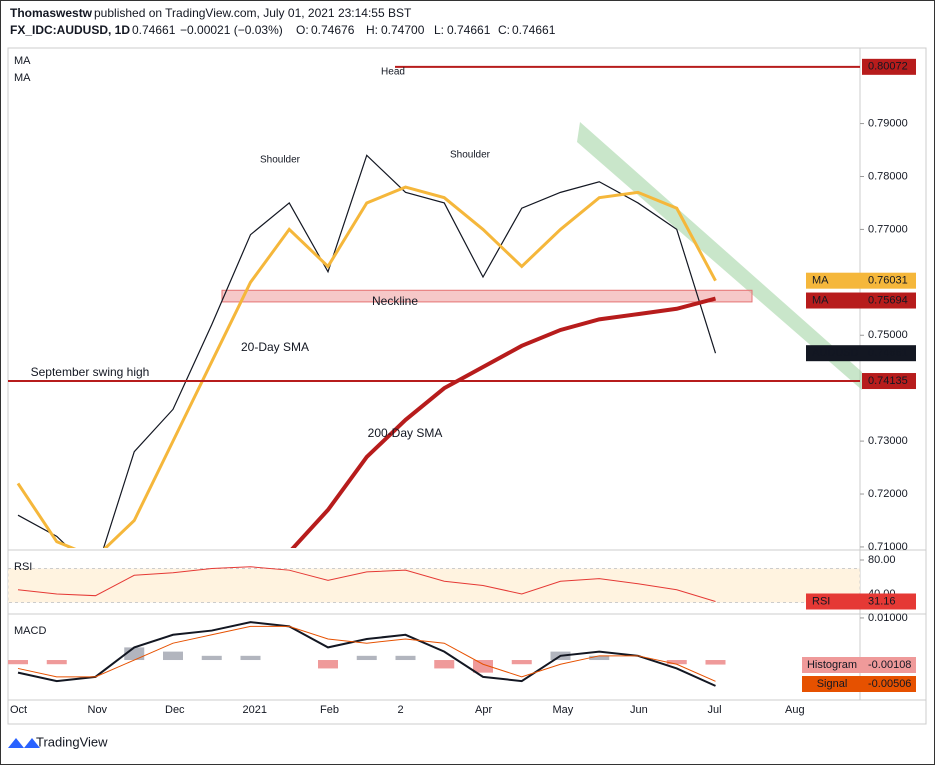  I want to click on symbol: FX_IDC:AUDUSD, 1D, so click(70, 30).